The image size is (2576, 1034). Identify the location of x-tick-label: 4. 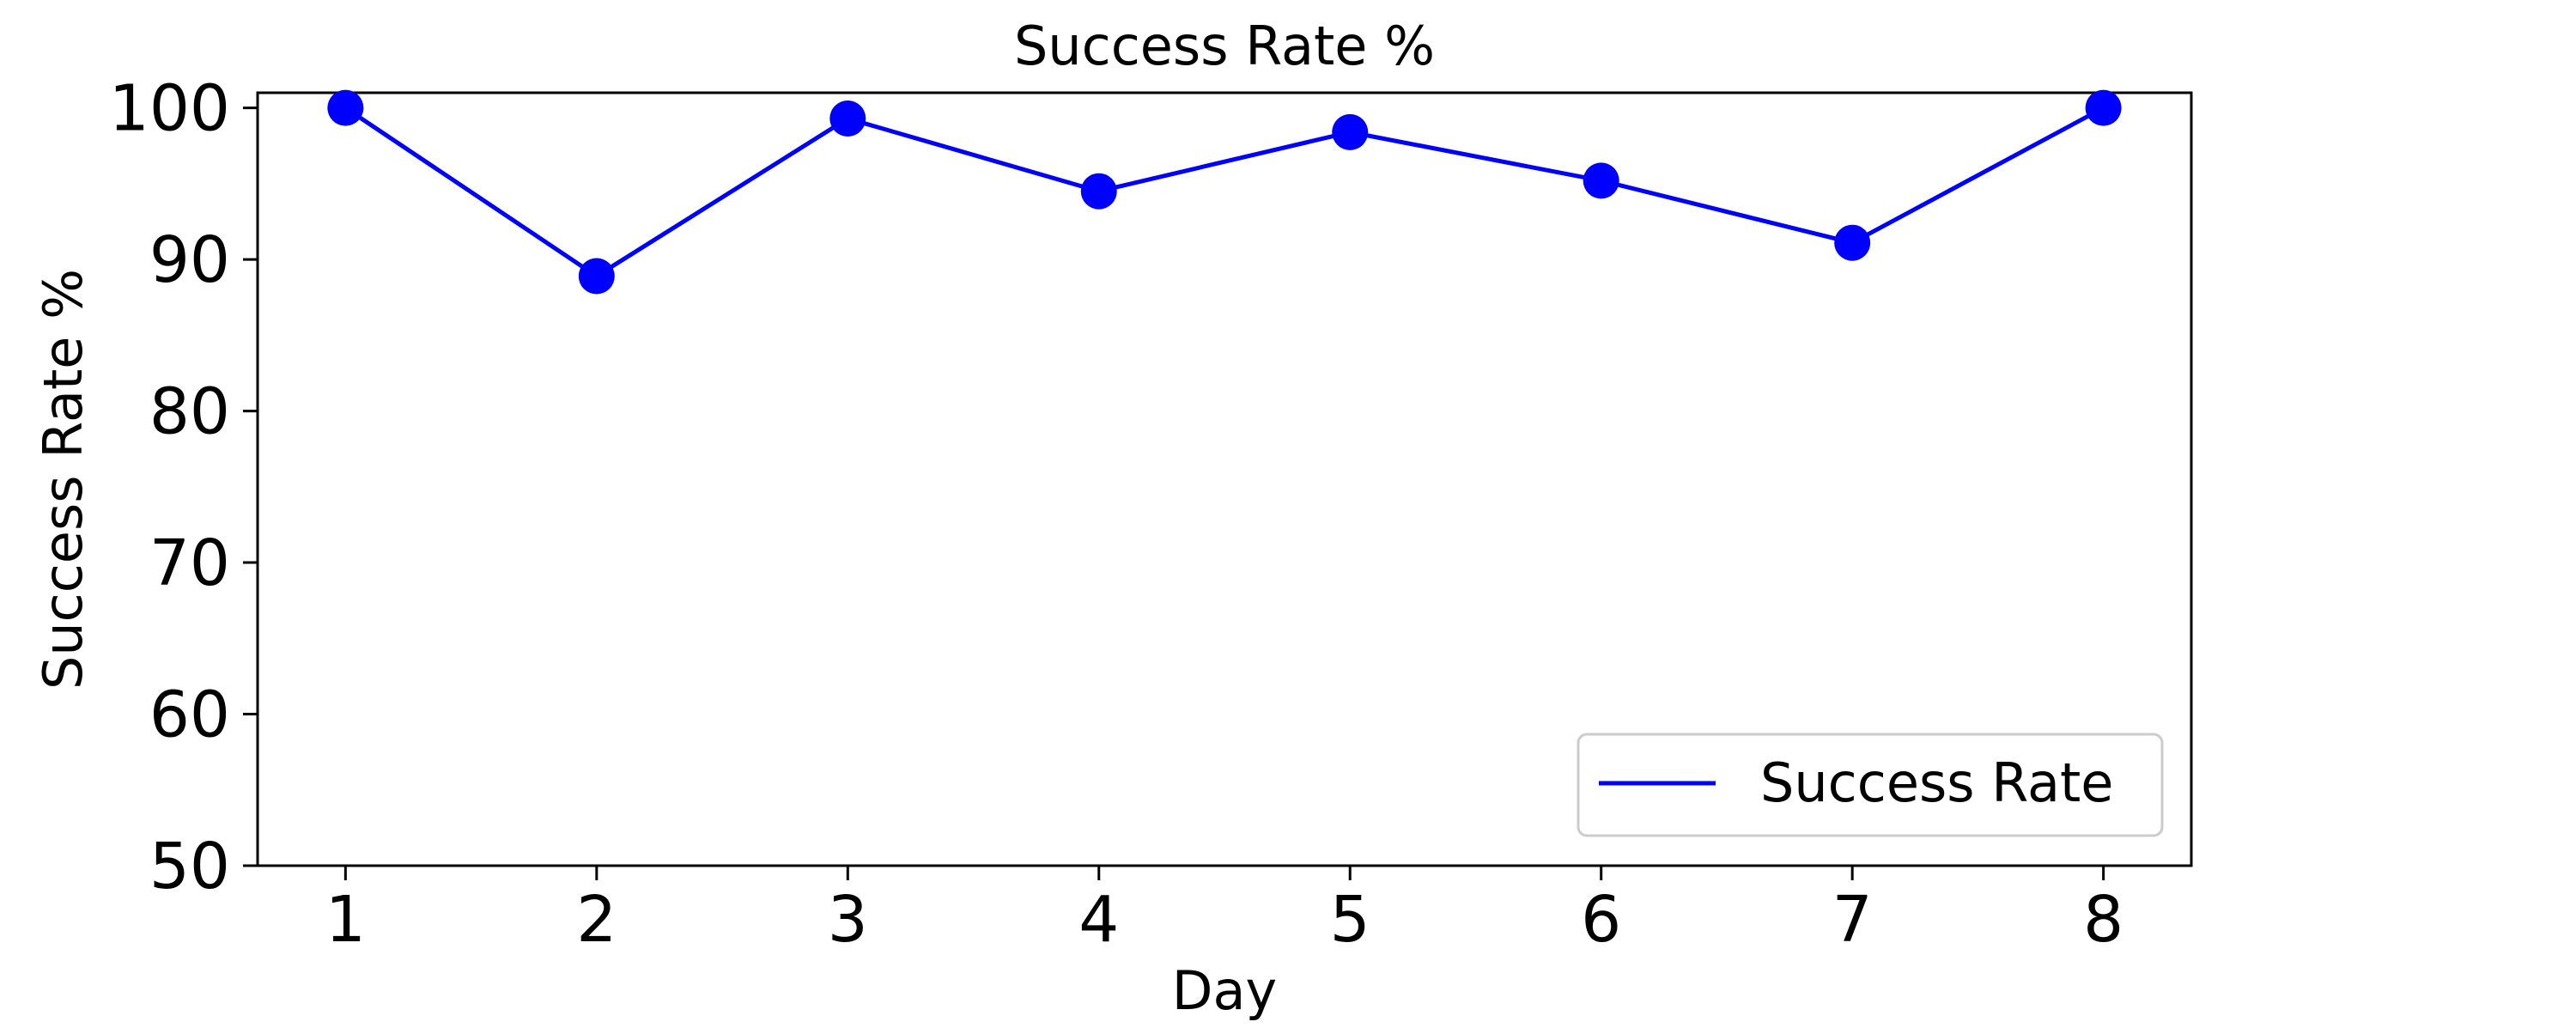
(1098, 920).